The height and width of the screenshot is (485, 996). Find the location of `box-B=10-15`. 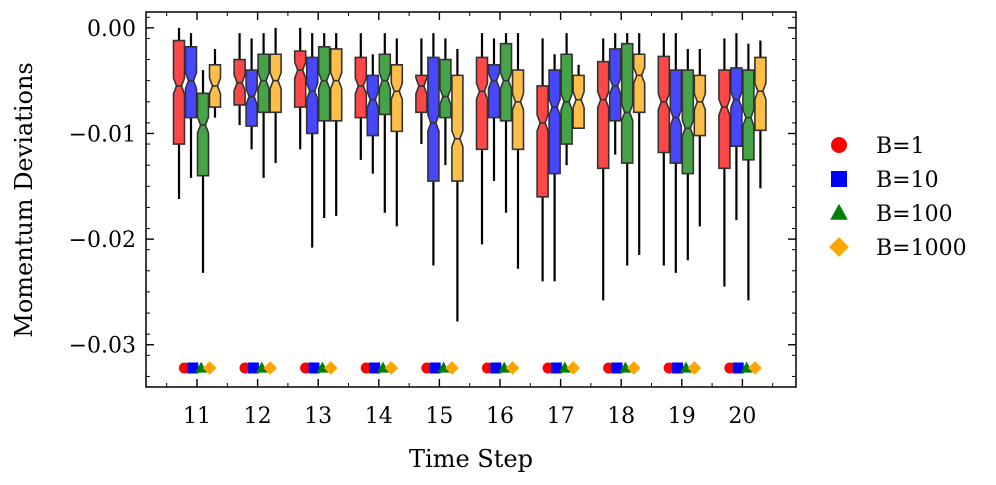

box-B=10-15 is located at coordinates (433, 149).